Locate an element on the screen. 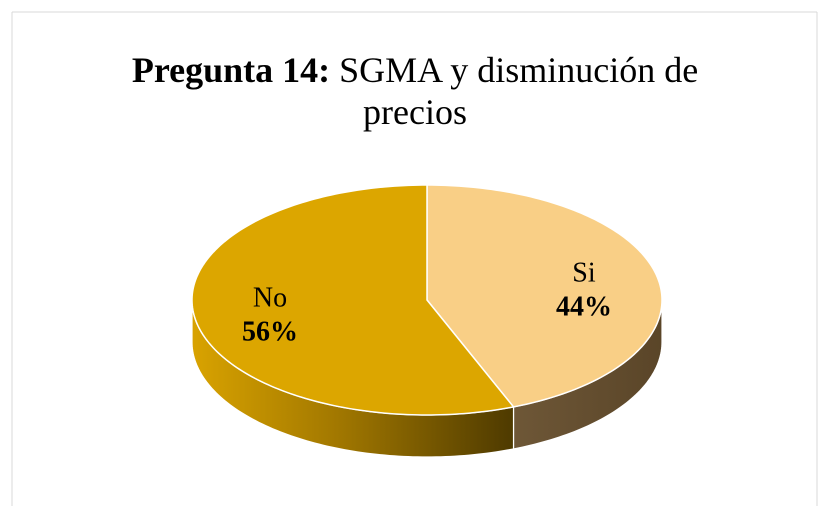 The image size is (830, 511). title-text-line2: precios is located at coordinates (415, 112).